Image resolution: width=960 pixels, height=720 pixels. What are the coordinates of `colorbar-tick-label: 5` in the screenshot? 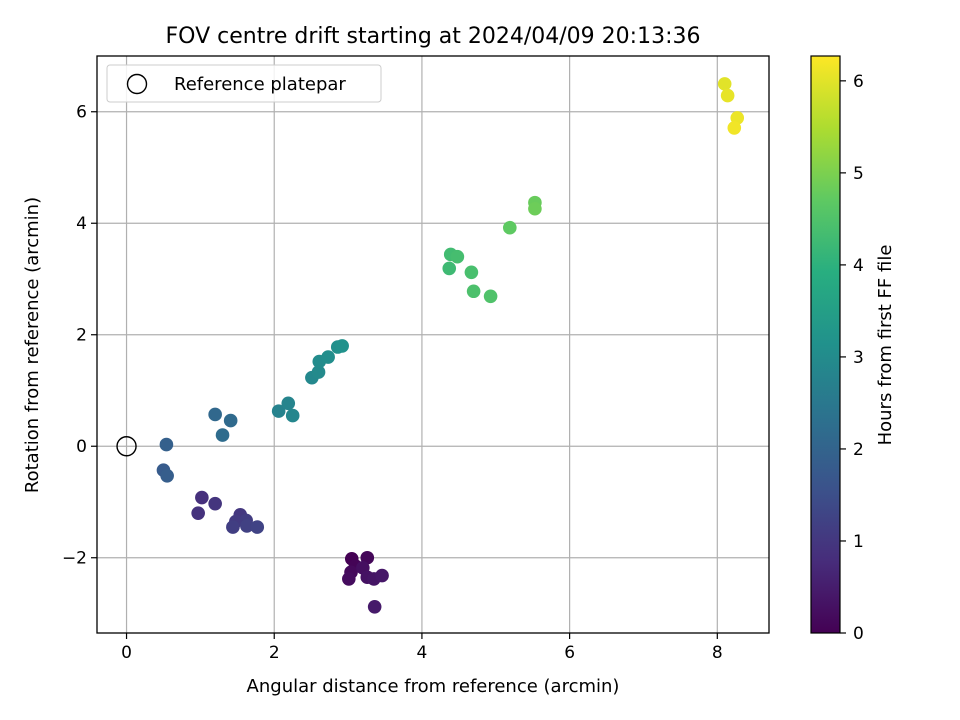 It's located at (858, 174).